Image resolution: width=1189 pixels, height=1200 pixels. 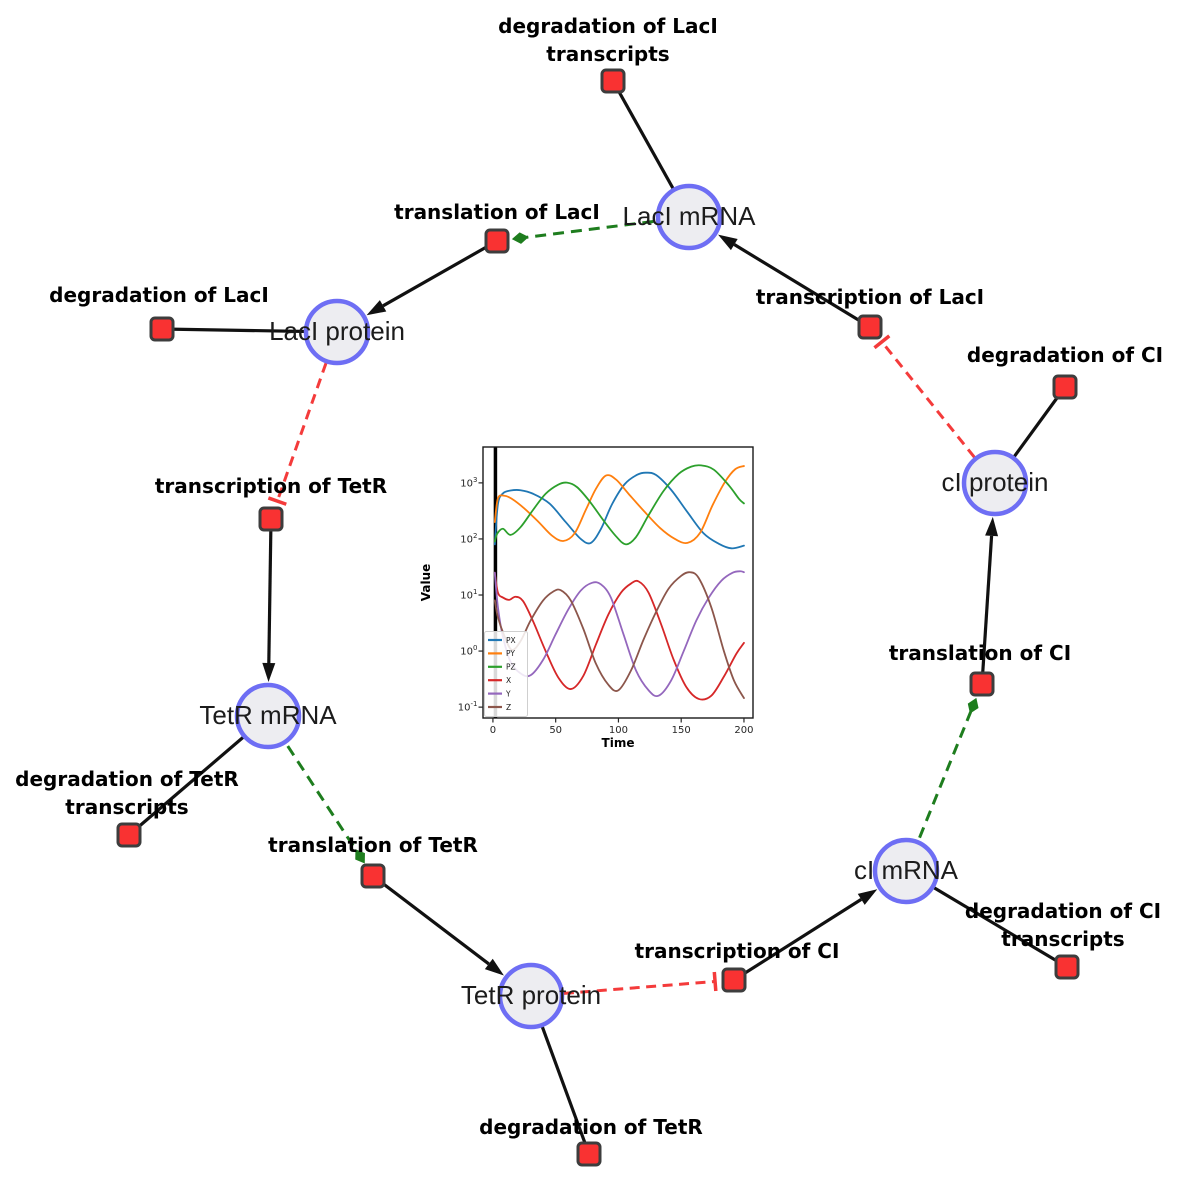 What do you see at coordinates (613, 81) in the screenshot?
I see `reaction-node-deg-laci-transcripts` at bounding box center [613, 81].